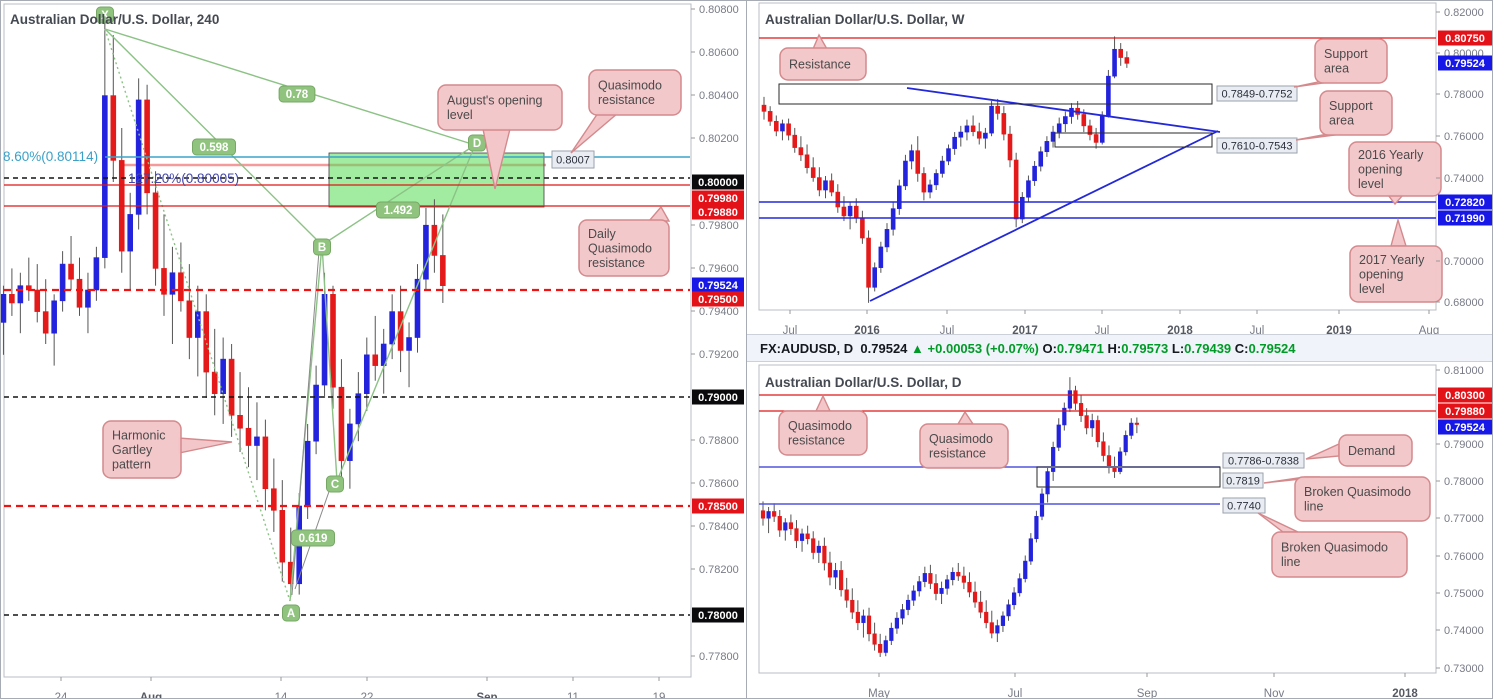  I want to click on badge-label: 1.492, so click(398, 211).